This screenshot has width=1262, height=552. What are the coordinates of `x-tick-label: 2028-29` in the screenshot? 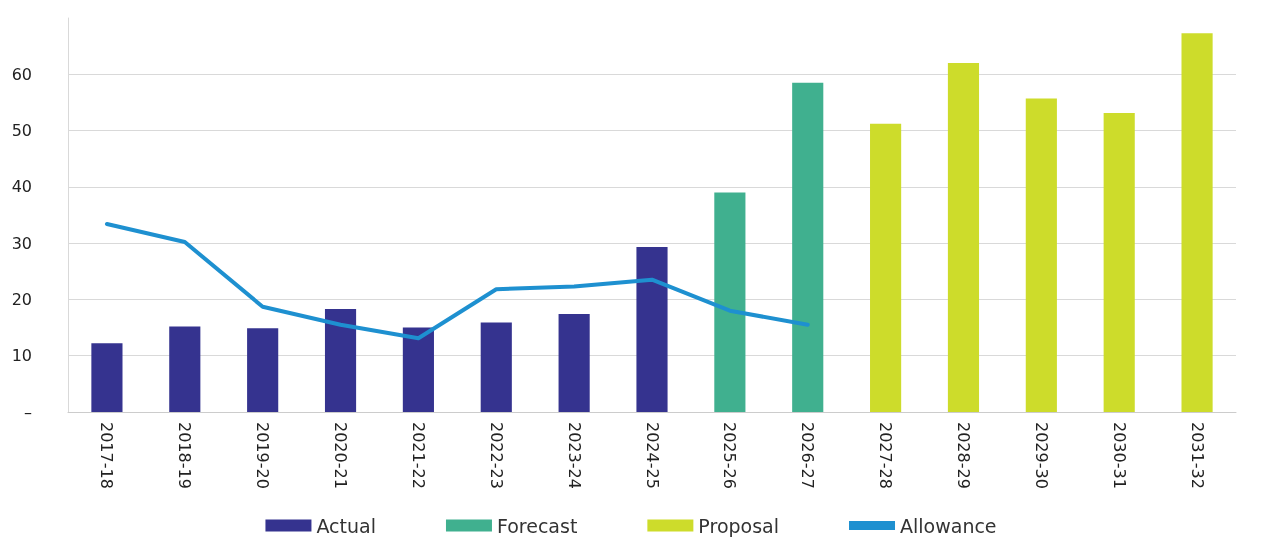 It's located at (963, 455).